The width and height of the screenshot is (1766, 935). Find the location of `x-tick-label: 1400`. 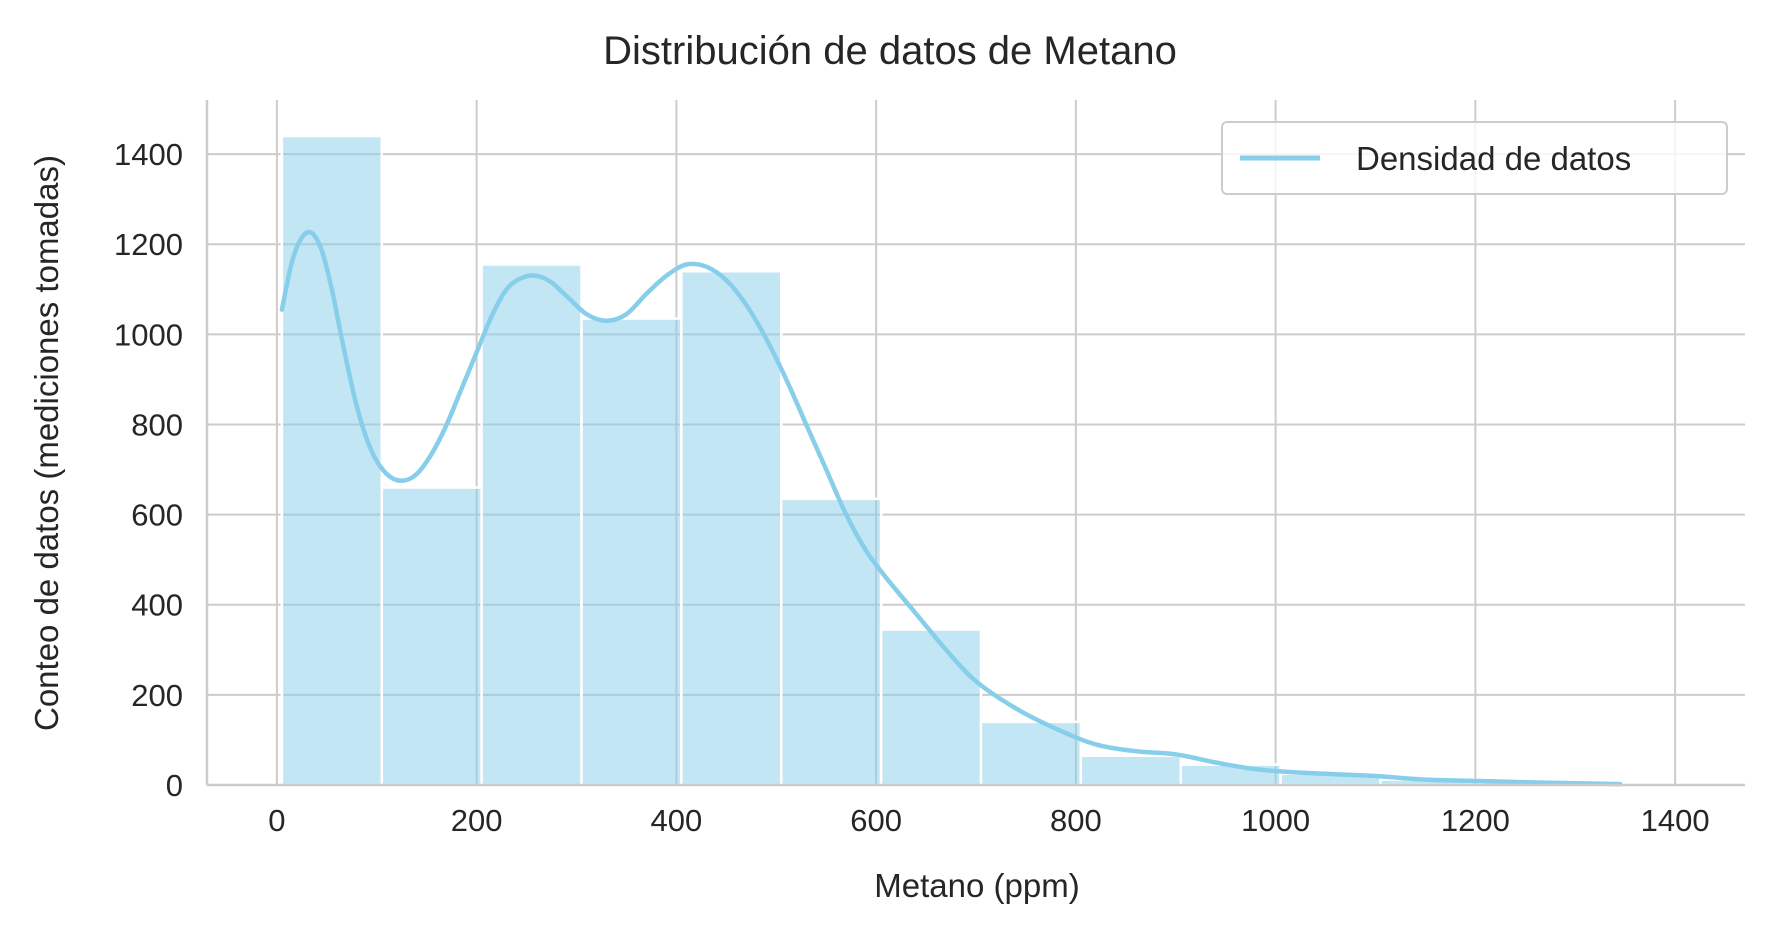

x-tick-label: 1400 is located at coordinates (1675, 820).